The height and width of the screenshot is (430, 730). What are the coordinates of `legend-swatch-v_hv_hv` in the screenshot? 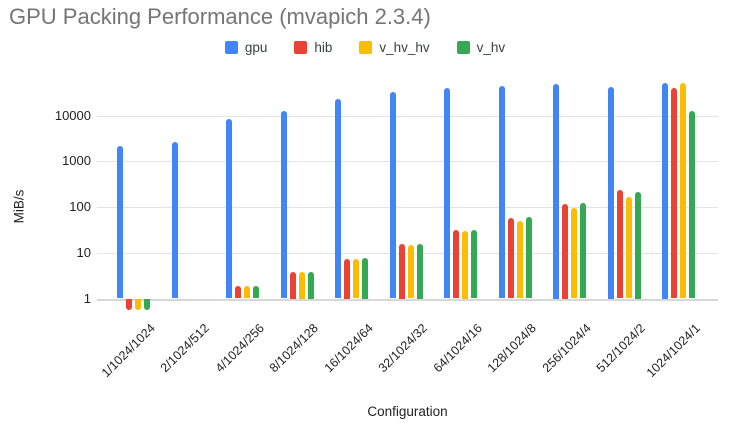 It's located at (366, 47).